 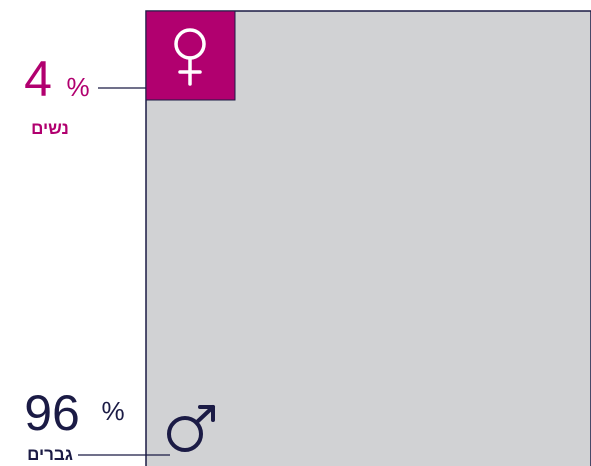 I want to click on category-label: גברים, so click(x=50, y=454).